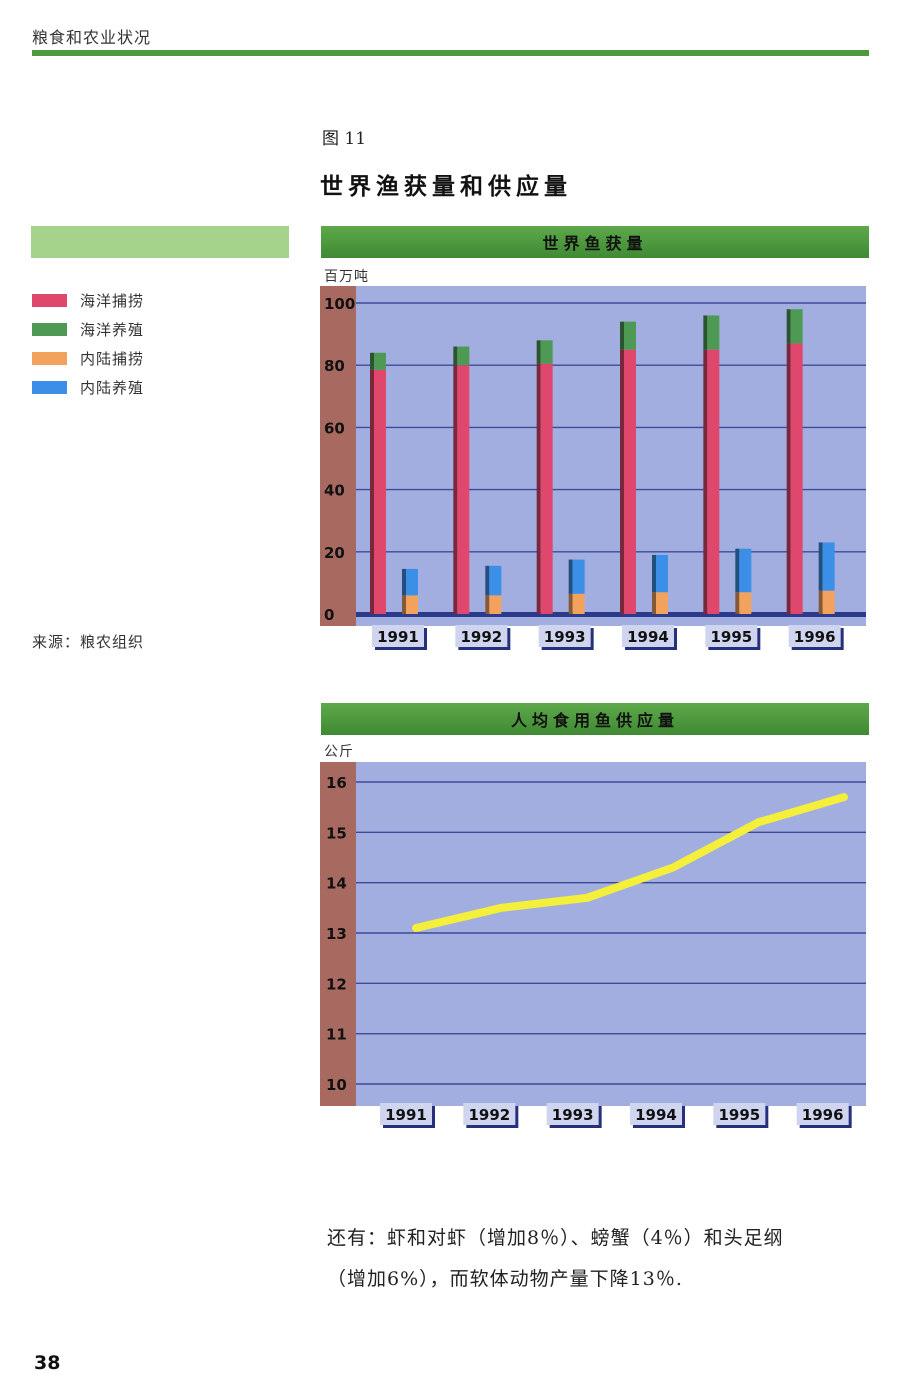  I want to click on page-number: 38, so click(47, 1363).